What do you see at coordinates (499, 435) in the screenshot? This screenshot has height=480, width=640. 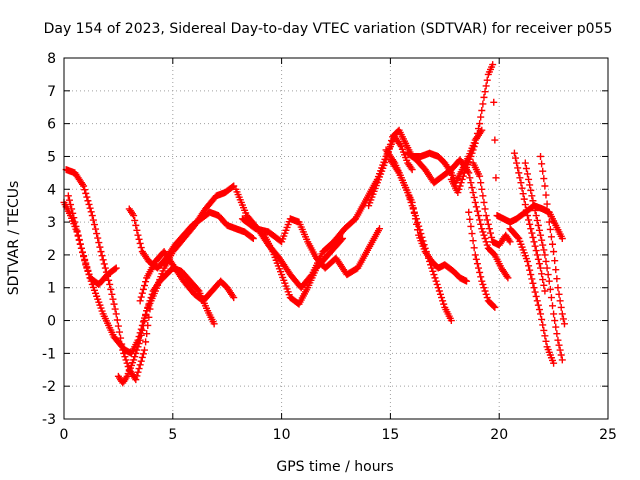 I see `x-tick-label: 20` at bounding box center [499, 435].